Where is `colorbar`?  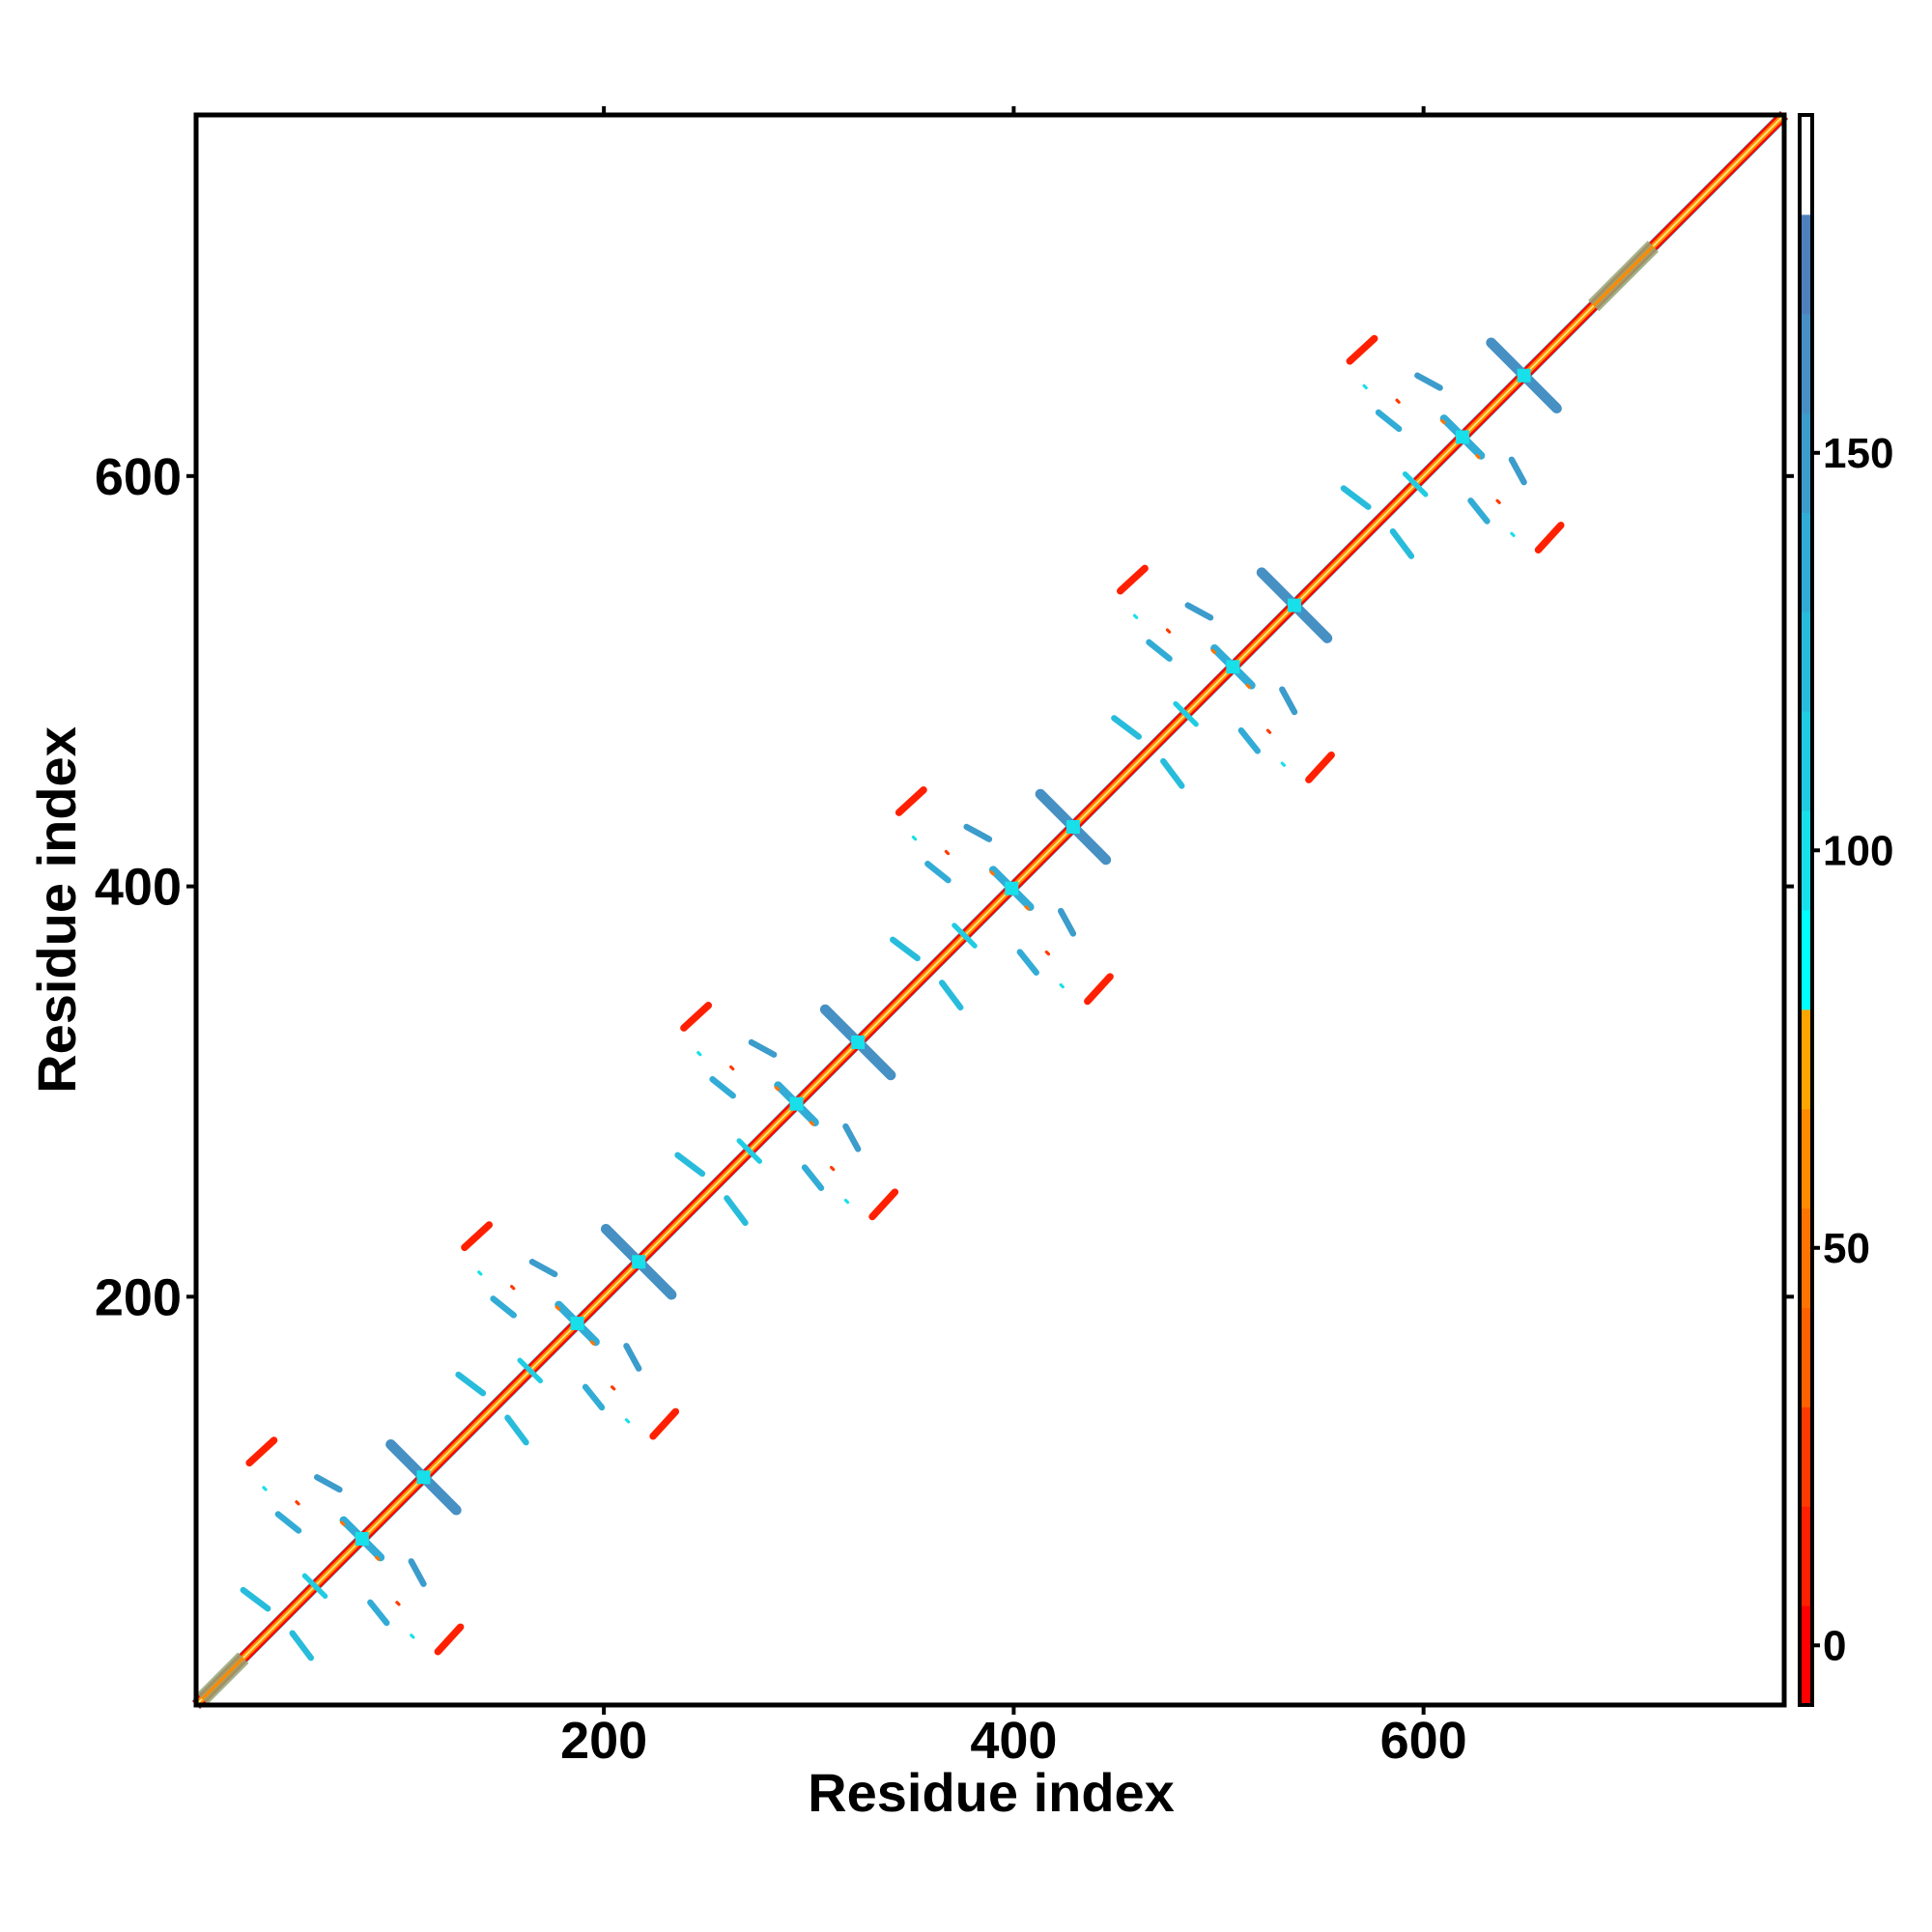
colorbar is located at coordinates (1809, 910).